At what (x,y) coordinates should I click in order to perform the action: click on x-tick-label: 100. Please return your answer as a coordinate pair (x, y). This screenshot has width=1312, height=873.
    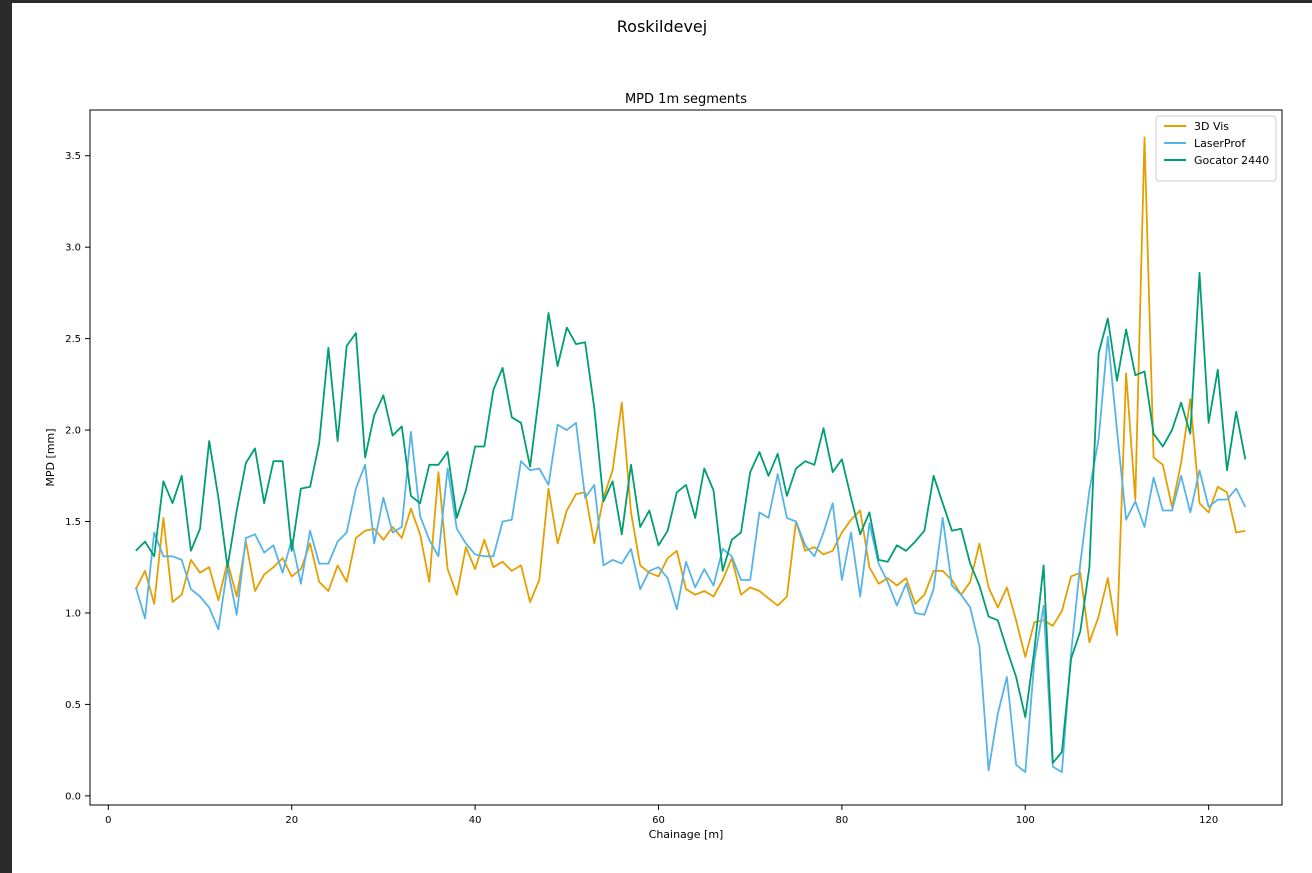
    Looking at the image, I should click on (1025, 820).